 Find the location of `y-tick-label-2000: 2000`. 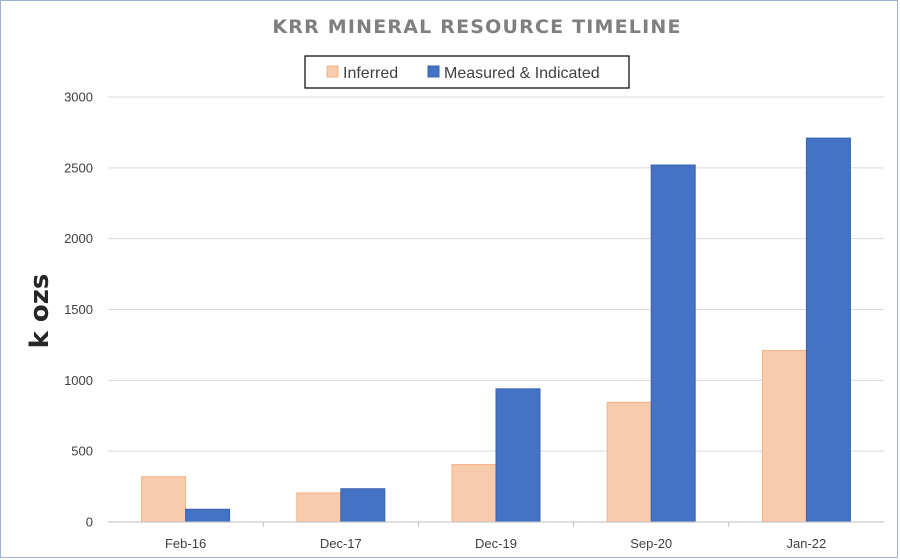

y-tick-label-2000: 2000 is located at coordinates (78, 238).